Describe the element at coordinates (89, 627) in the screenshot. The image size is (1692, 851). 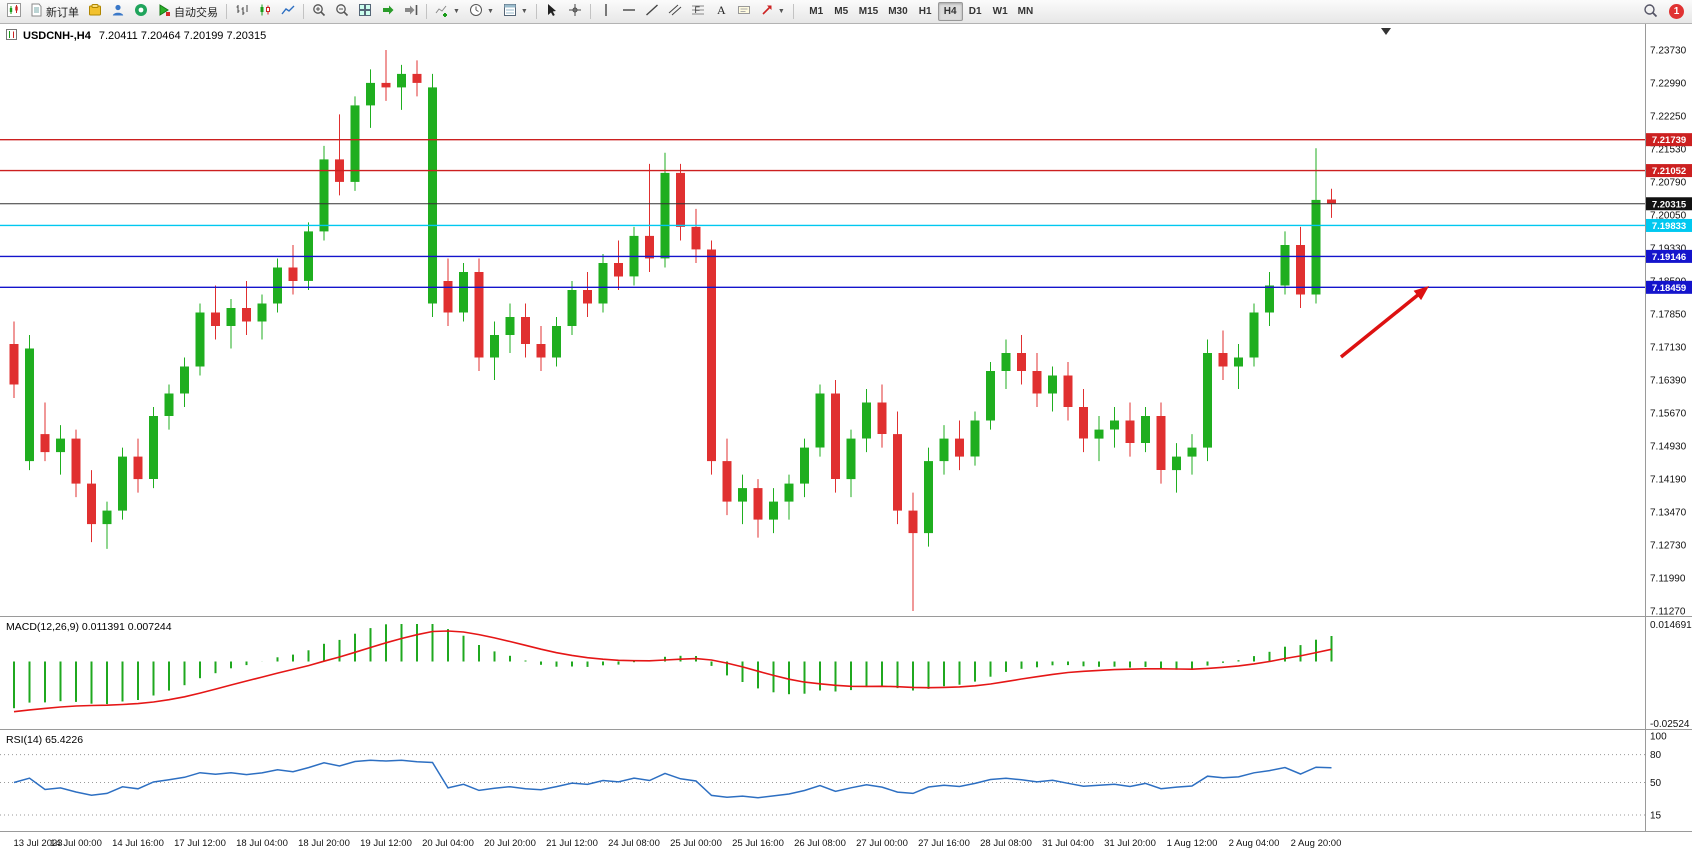
I see `macd-label: MACD(12,26,9) 0.011391 0.007244` at that location.